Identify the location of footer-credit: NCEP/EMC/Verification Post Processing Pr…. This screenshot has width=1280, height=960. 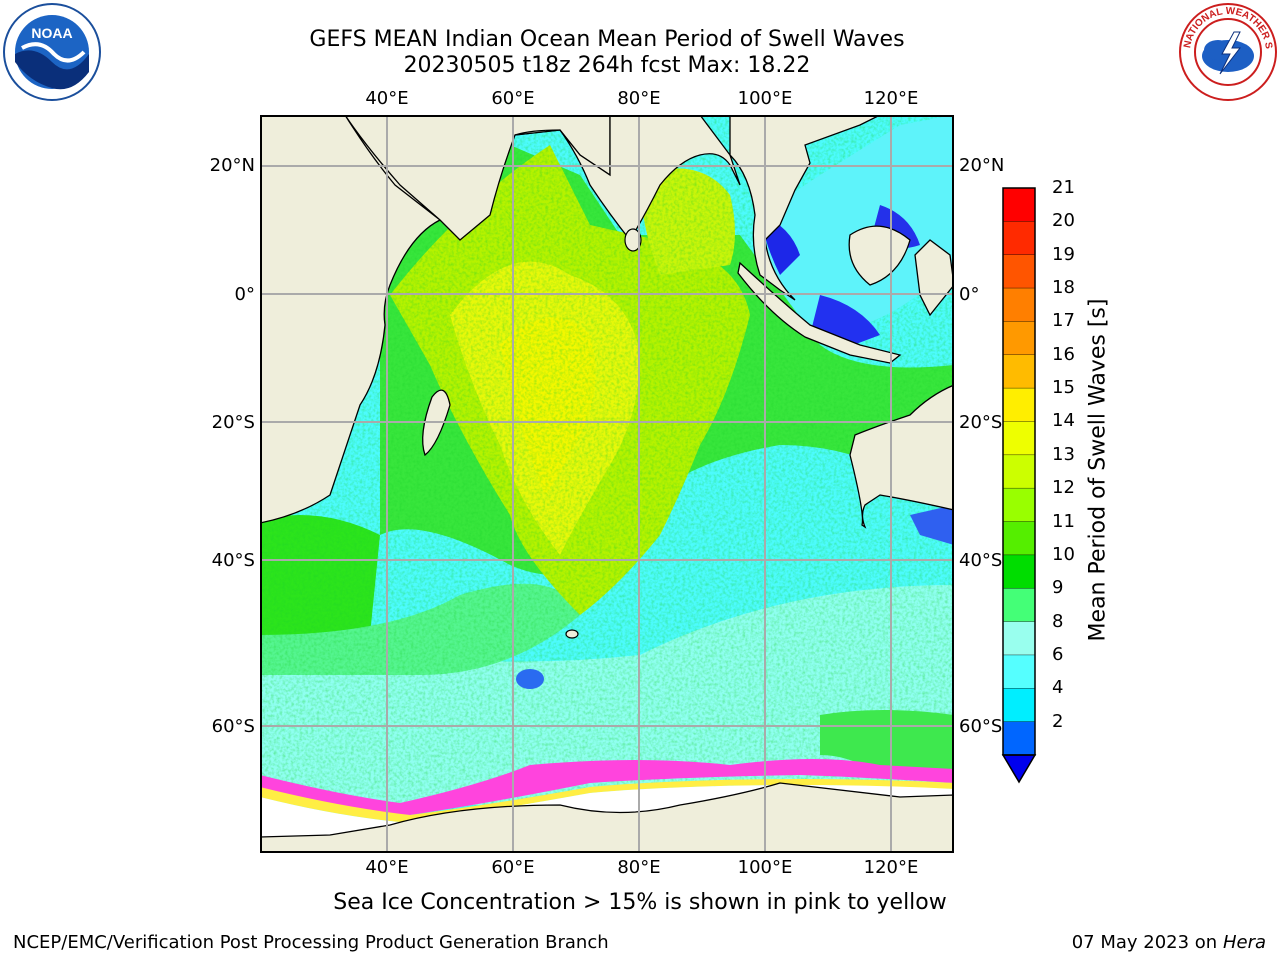
(311, 942).